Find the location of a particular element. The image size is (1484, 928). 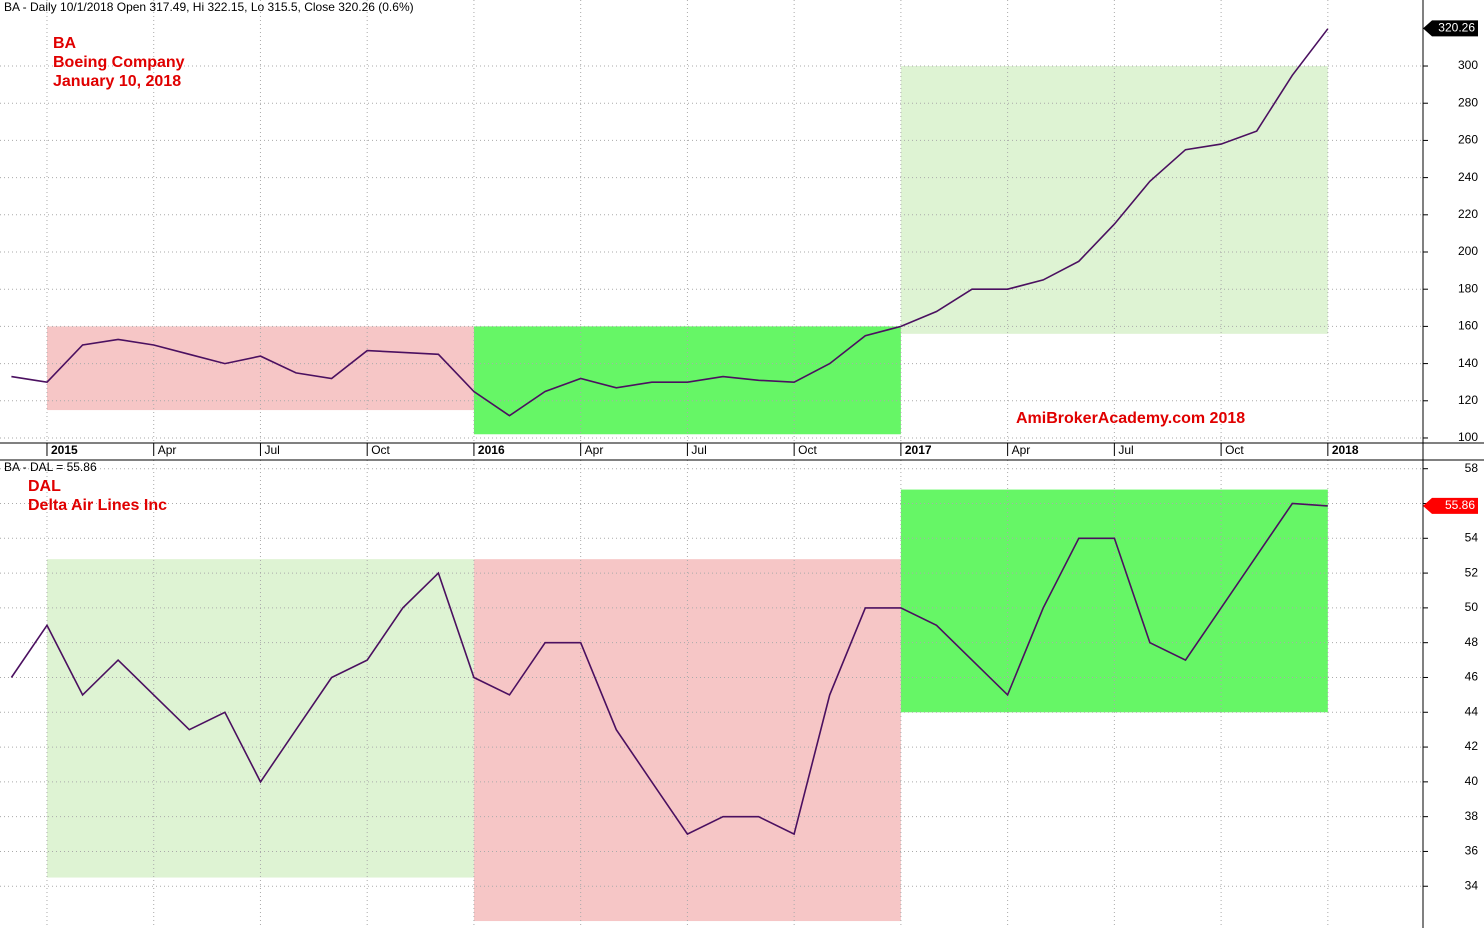

y-tick-label: 54 is located at coordinates (1472, 537).